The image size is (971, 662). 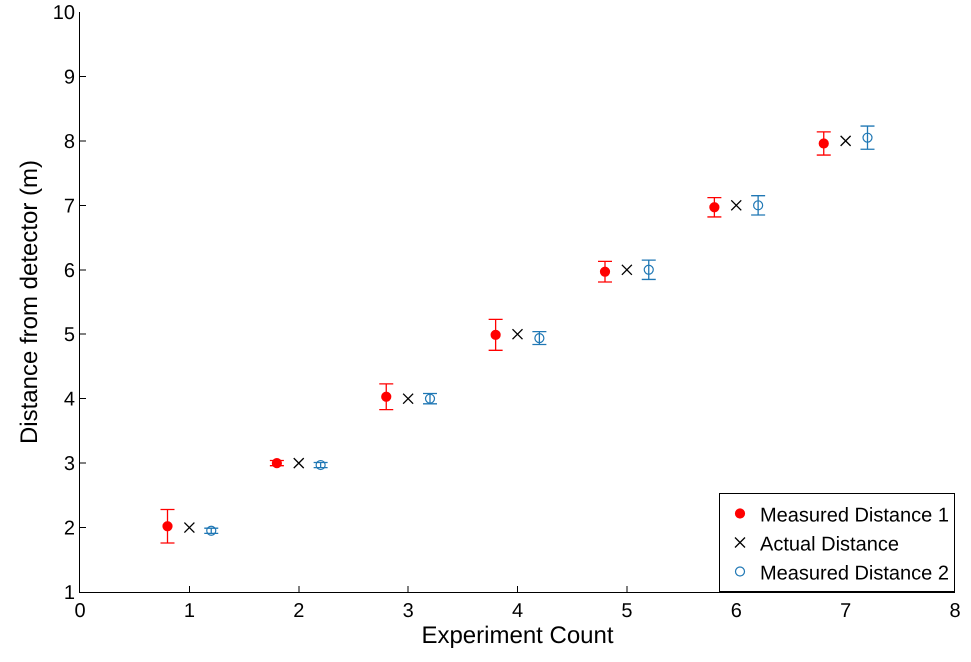 I want to click on y-tick-label: 5, so click(x=69, y=335).